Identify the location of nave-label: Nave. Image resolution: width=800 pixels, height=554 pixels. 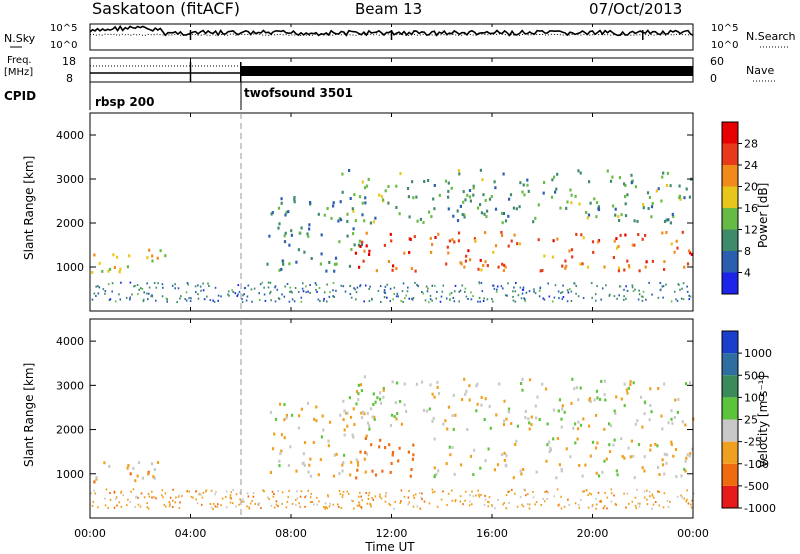
(760, 70).